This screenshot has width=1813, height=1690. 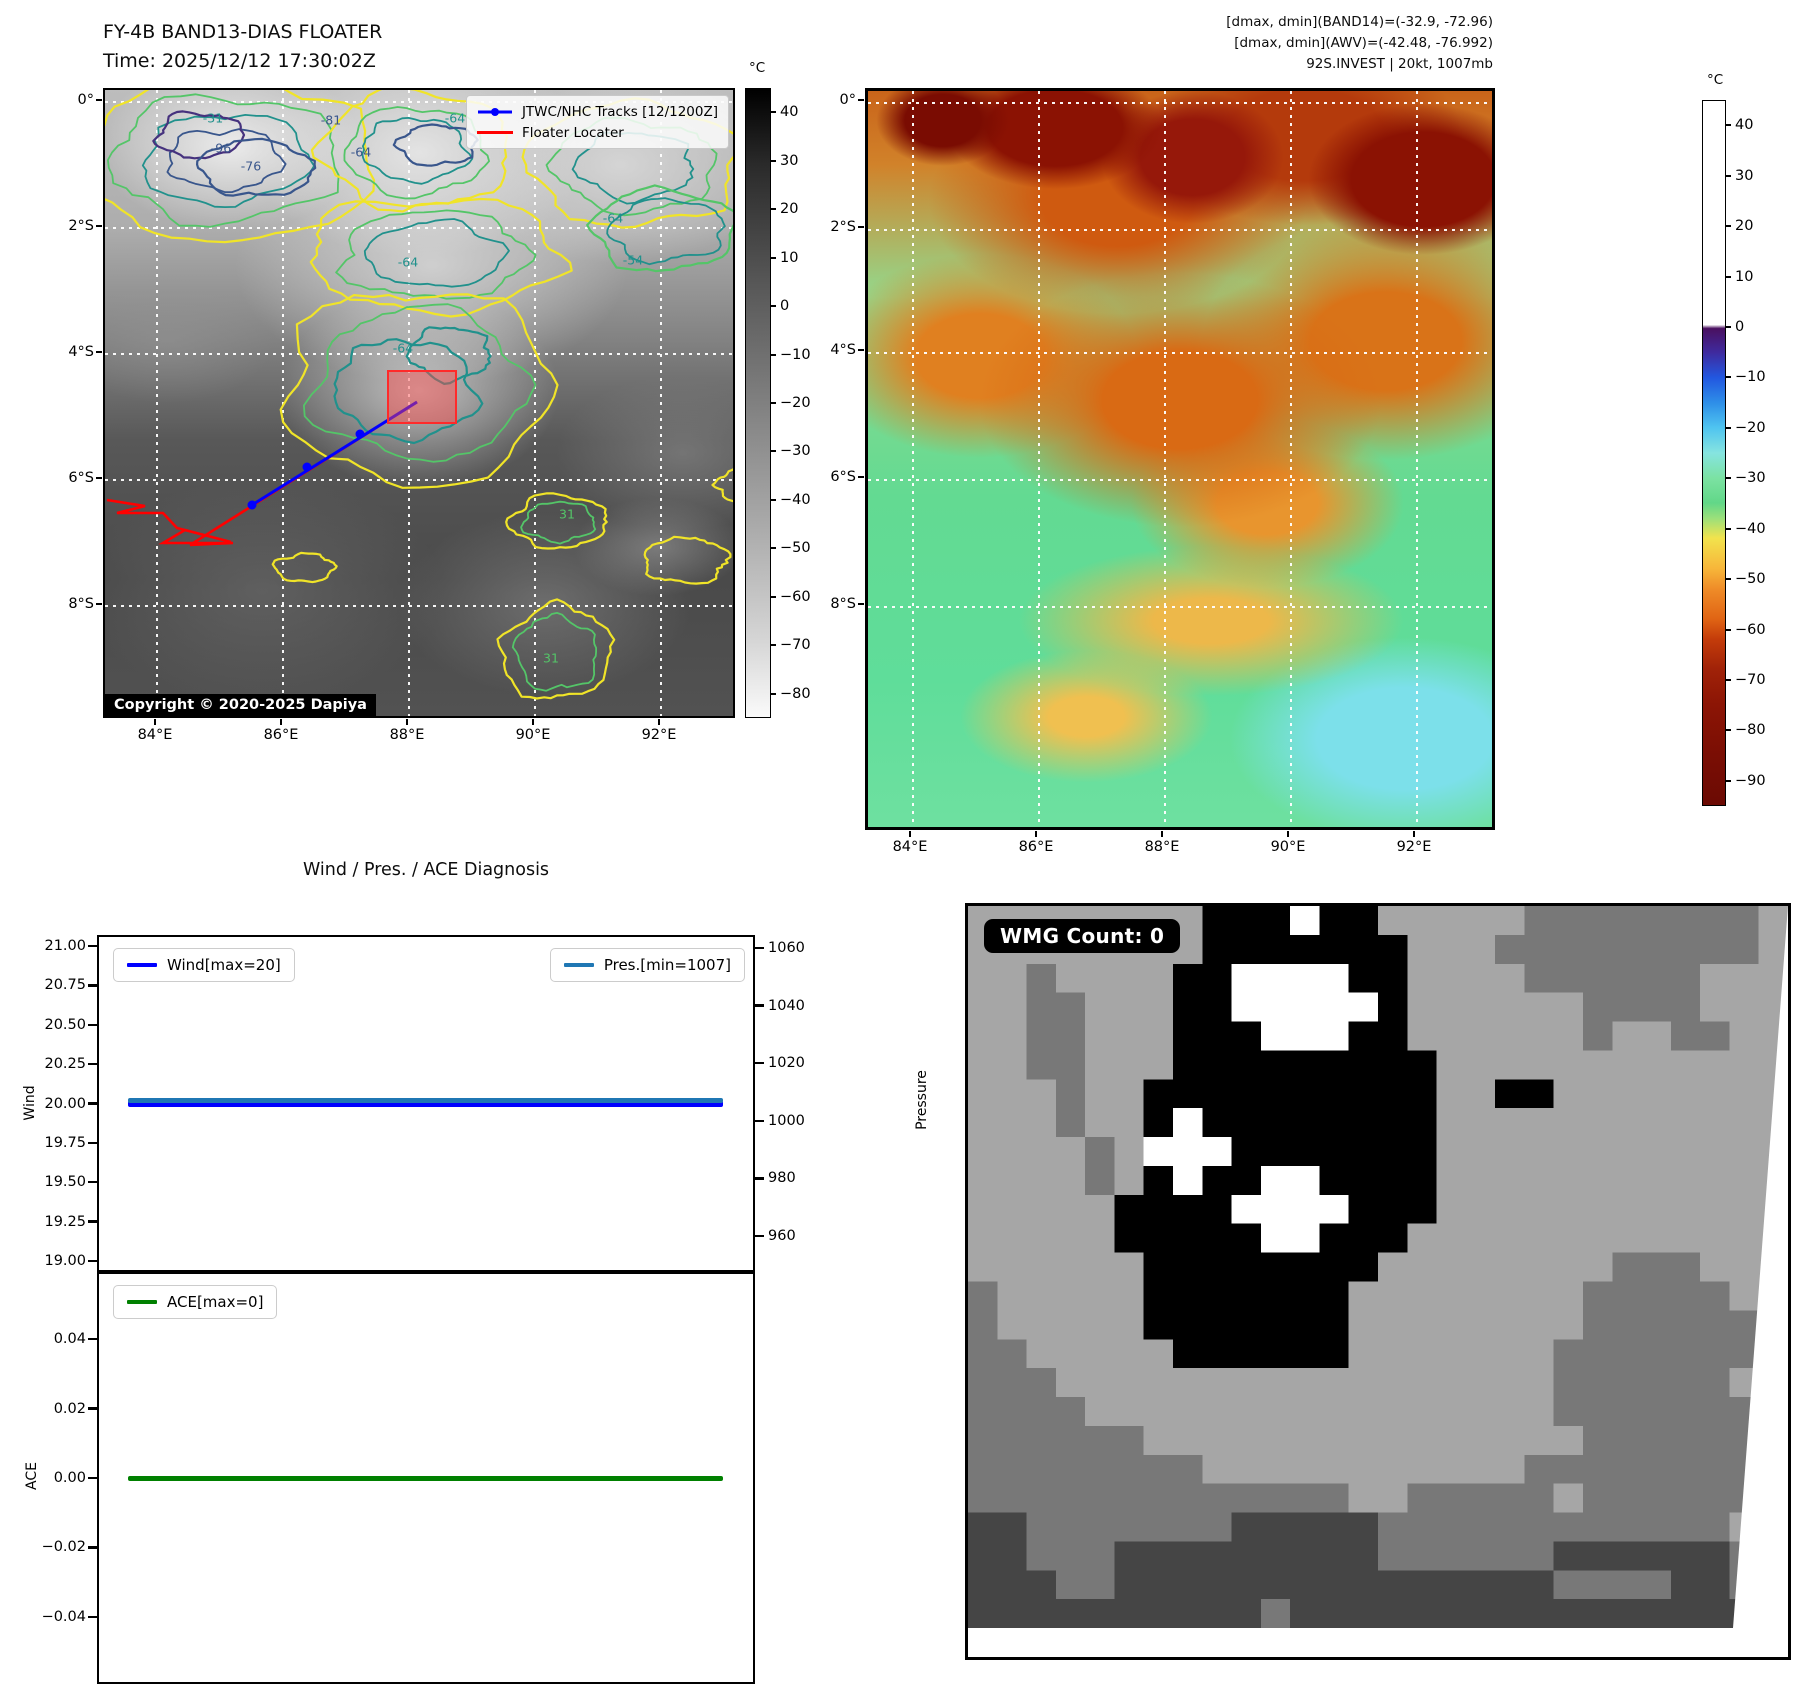 What do you see at coordinates (667, 965) in the screenshot?
I see `pres-legend-label: Pres.[min=1007]` at bounding box center [667, 965].